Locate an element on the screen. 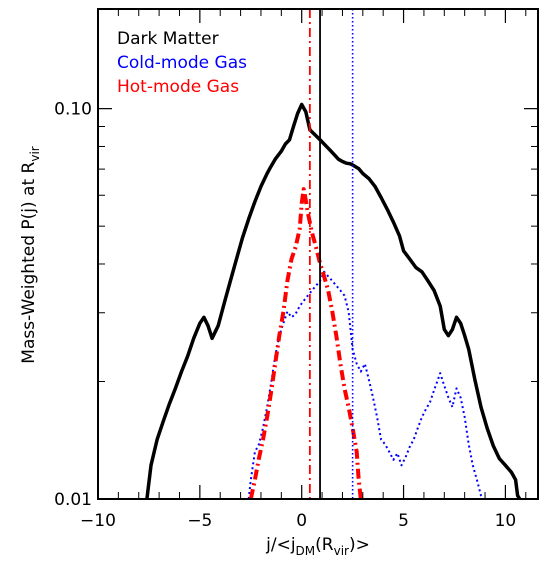  y-tick-label: 0.01 is located at coordinates (73, 500).